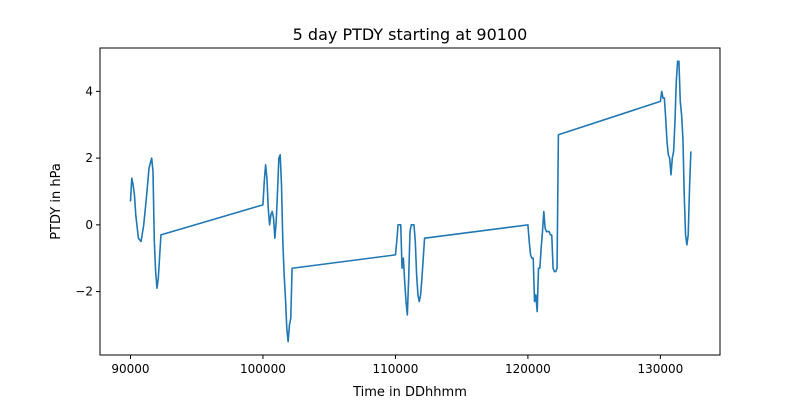 This screenshot has width=800, height=404. I want to click on y-tick-label: 0, so click(89, 225).